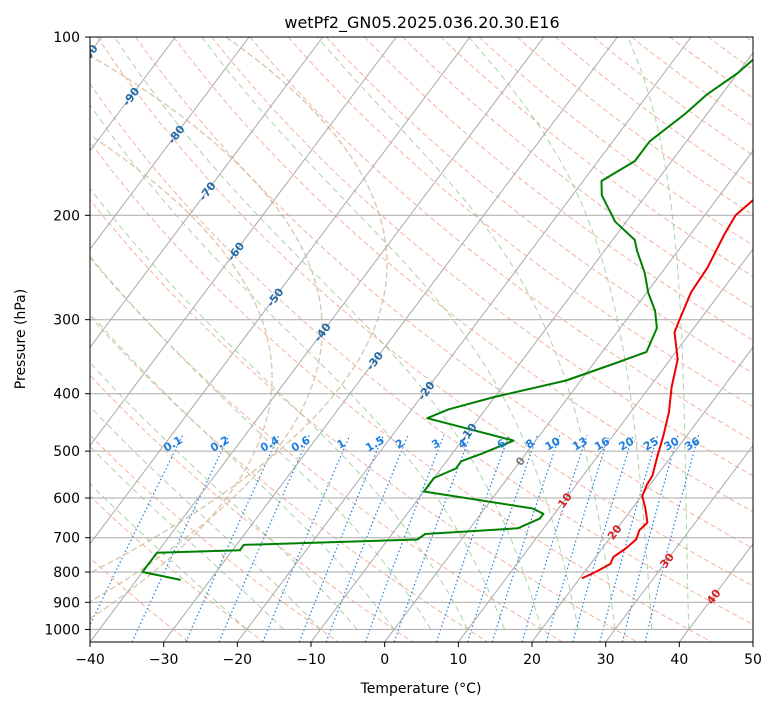  I want to click on x-tick-label: 30, so click(606, 660).